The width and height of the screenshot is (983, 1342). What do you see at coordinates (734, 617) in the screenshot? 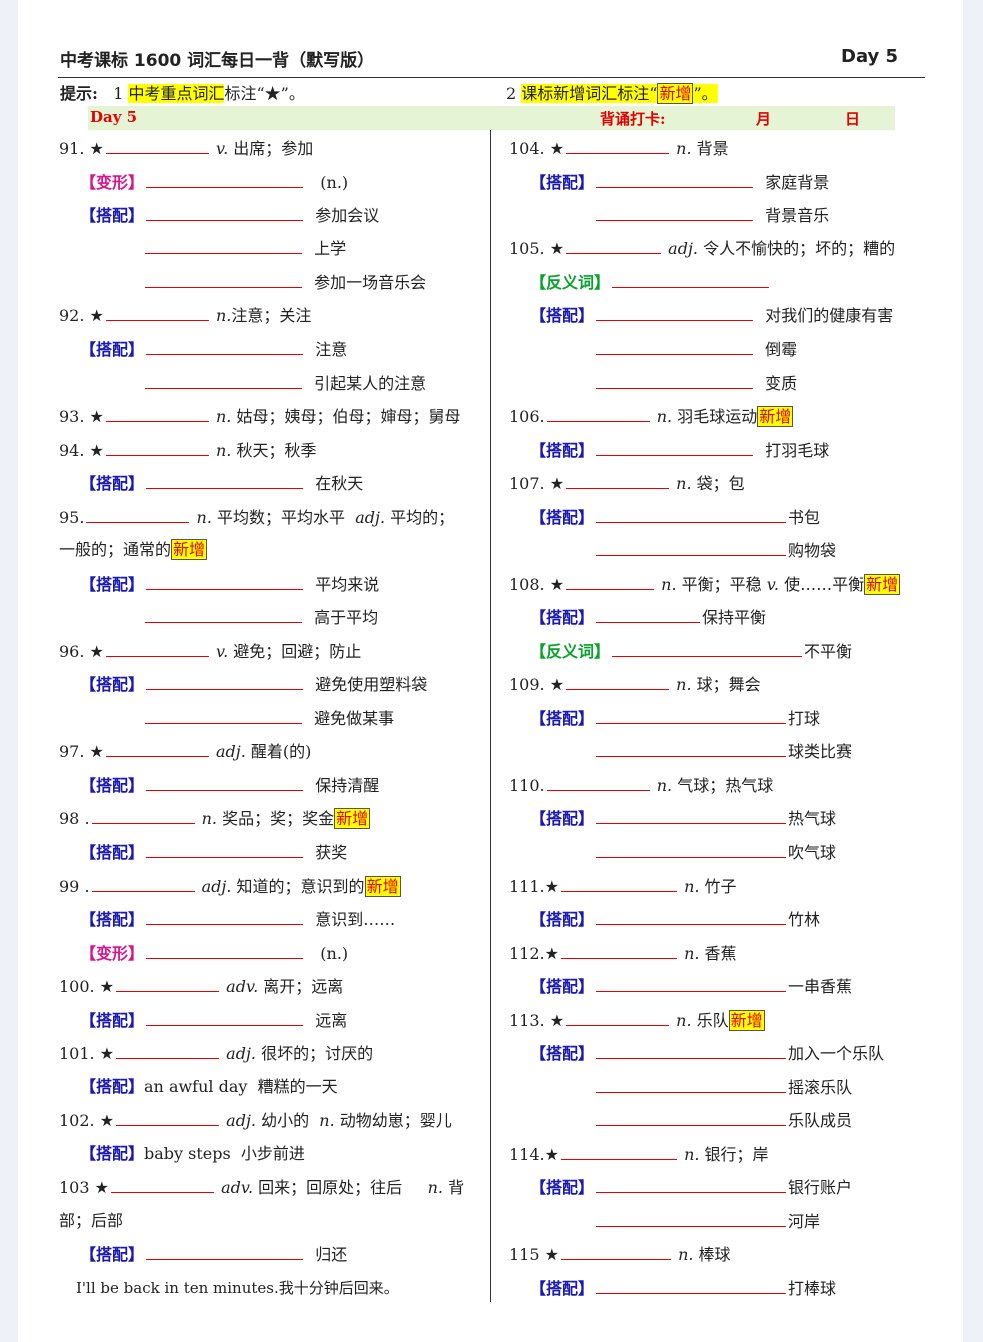
I see `collocation-meaning: 保持平衡` at bounding box center [734, 617].